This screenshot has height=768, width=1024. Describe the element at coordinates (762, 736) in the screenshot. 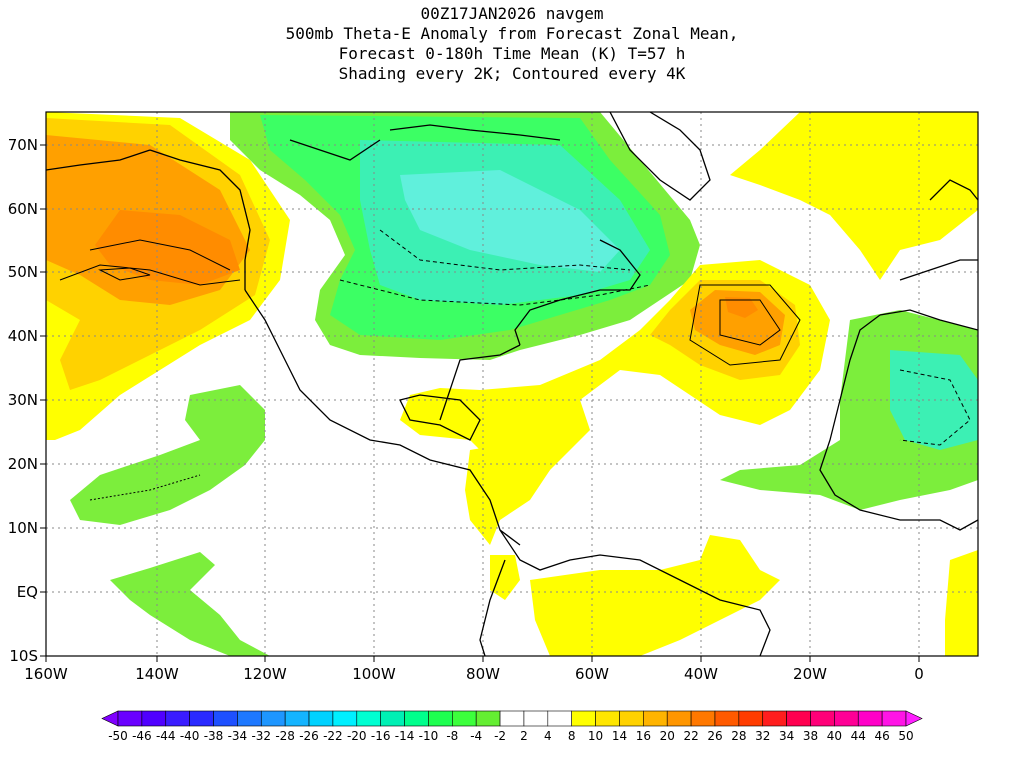

I see `colorbar-label: 32` at that location.